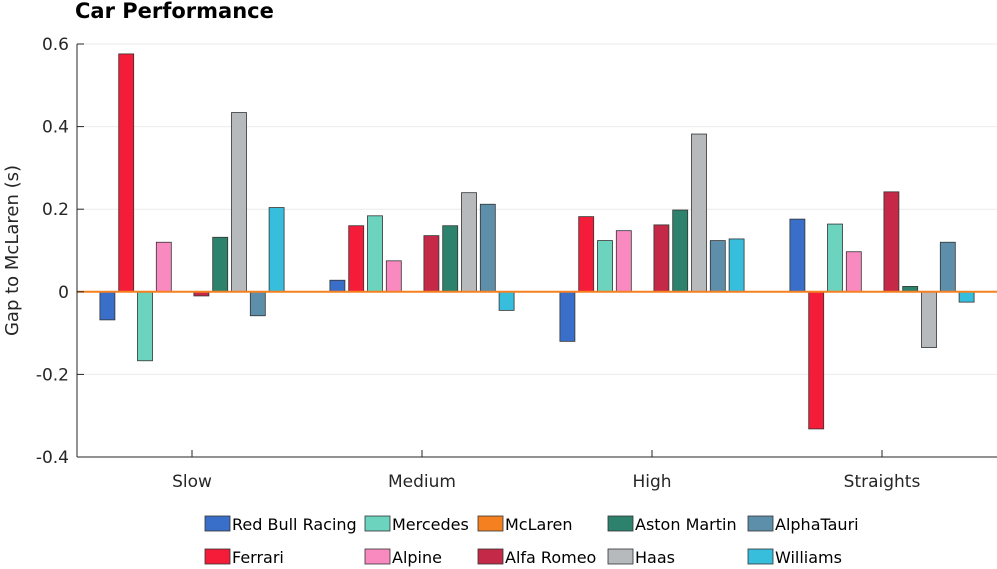 This screenshot has height=569, width=997. What do you see at coordinates (63, 293) in the screenshot?
I see `y-tick-label: 0` at bounding box center [63, 293].